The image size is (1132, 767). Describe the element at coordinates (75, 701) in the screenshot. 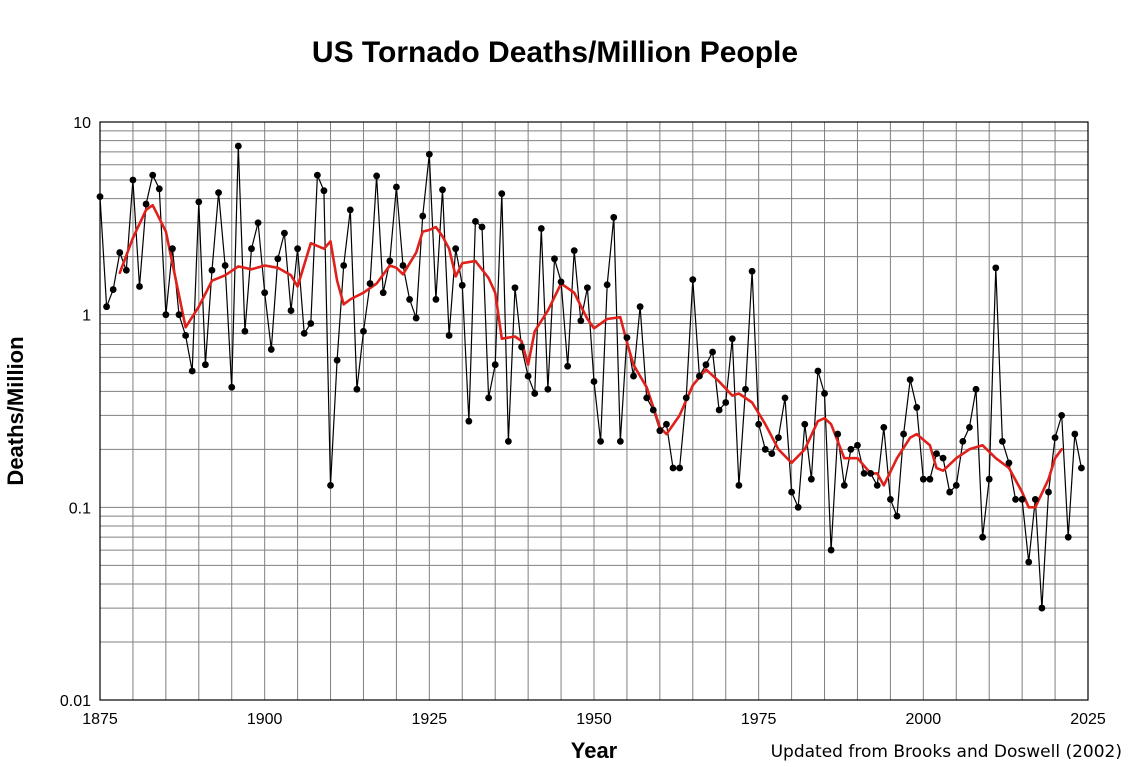

I see `y-tick-label: 0.01` at that location.